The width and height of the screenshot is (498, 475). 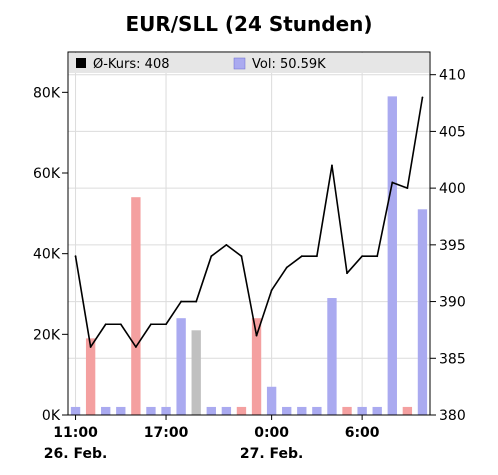 I want to click on price-tick-label-5: 405, so click(x=452, y=132).